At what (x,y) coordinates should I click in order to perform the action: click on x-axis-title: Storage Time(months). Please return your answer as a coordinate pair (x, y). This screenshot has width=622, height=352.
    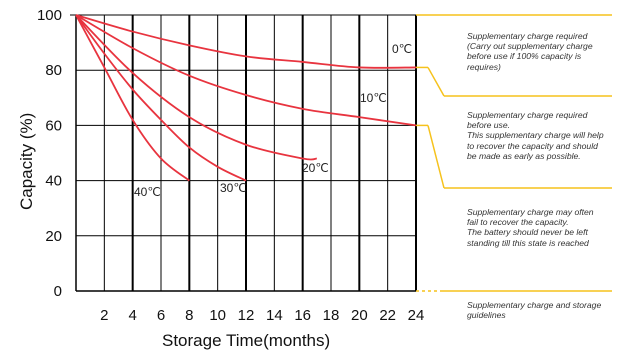
    Looking at the image, I should click on (246, 340).